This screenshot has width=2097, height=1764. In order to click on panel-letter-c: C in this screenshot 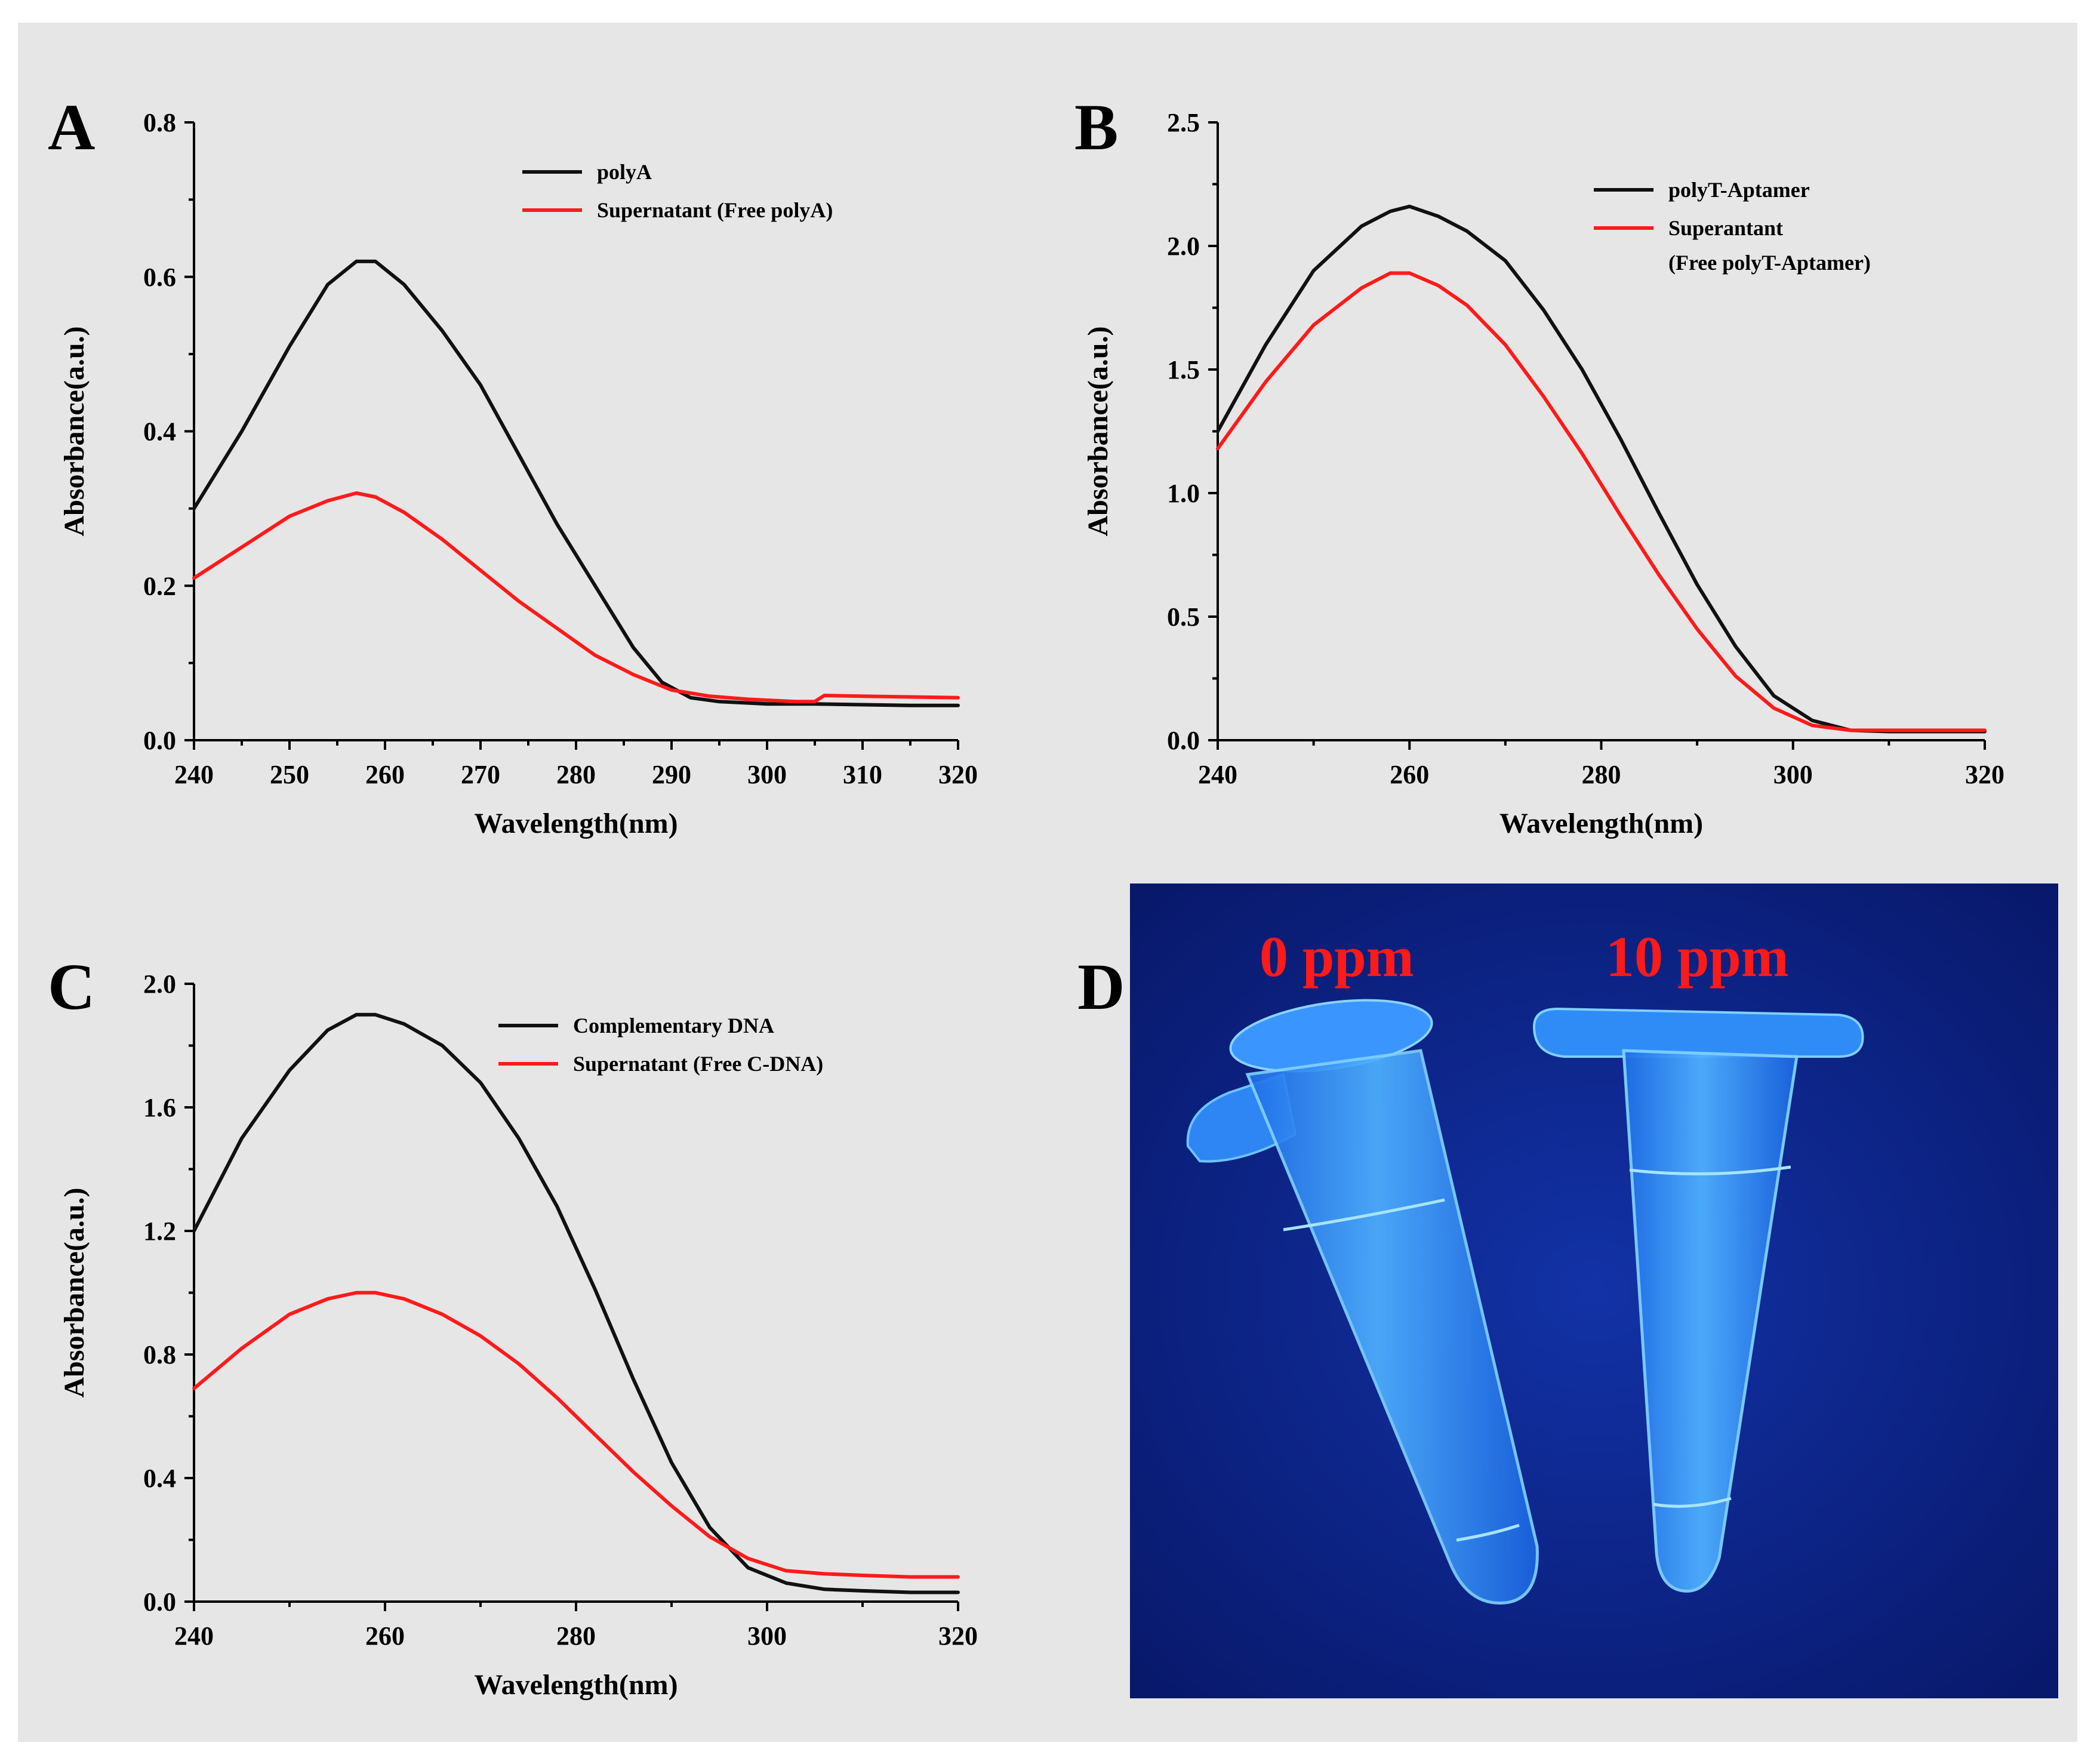, I will do `click(71, 986)`.